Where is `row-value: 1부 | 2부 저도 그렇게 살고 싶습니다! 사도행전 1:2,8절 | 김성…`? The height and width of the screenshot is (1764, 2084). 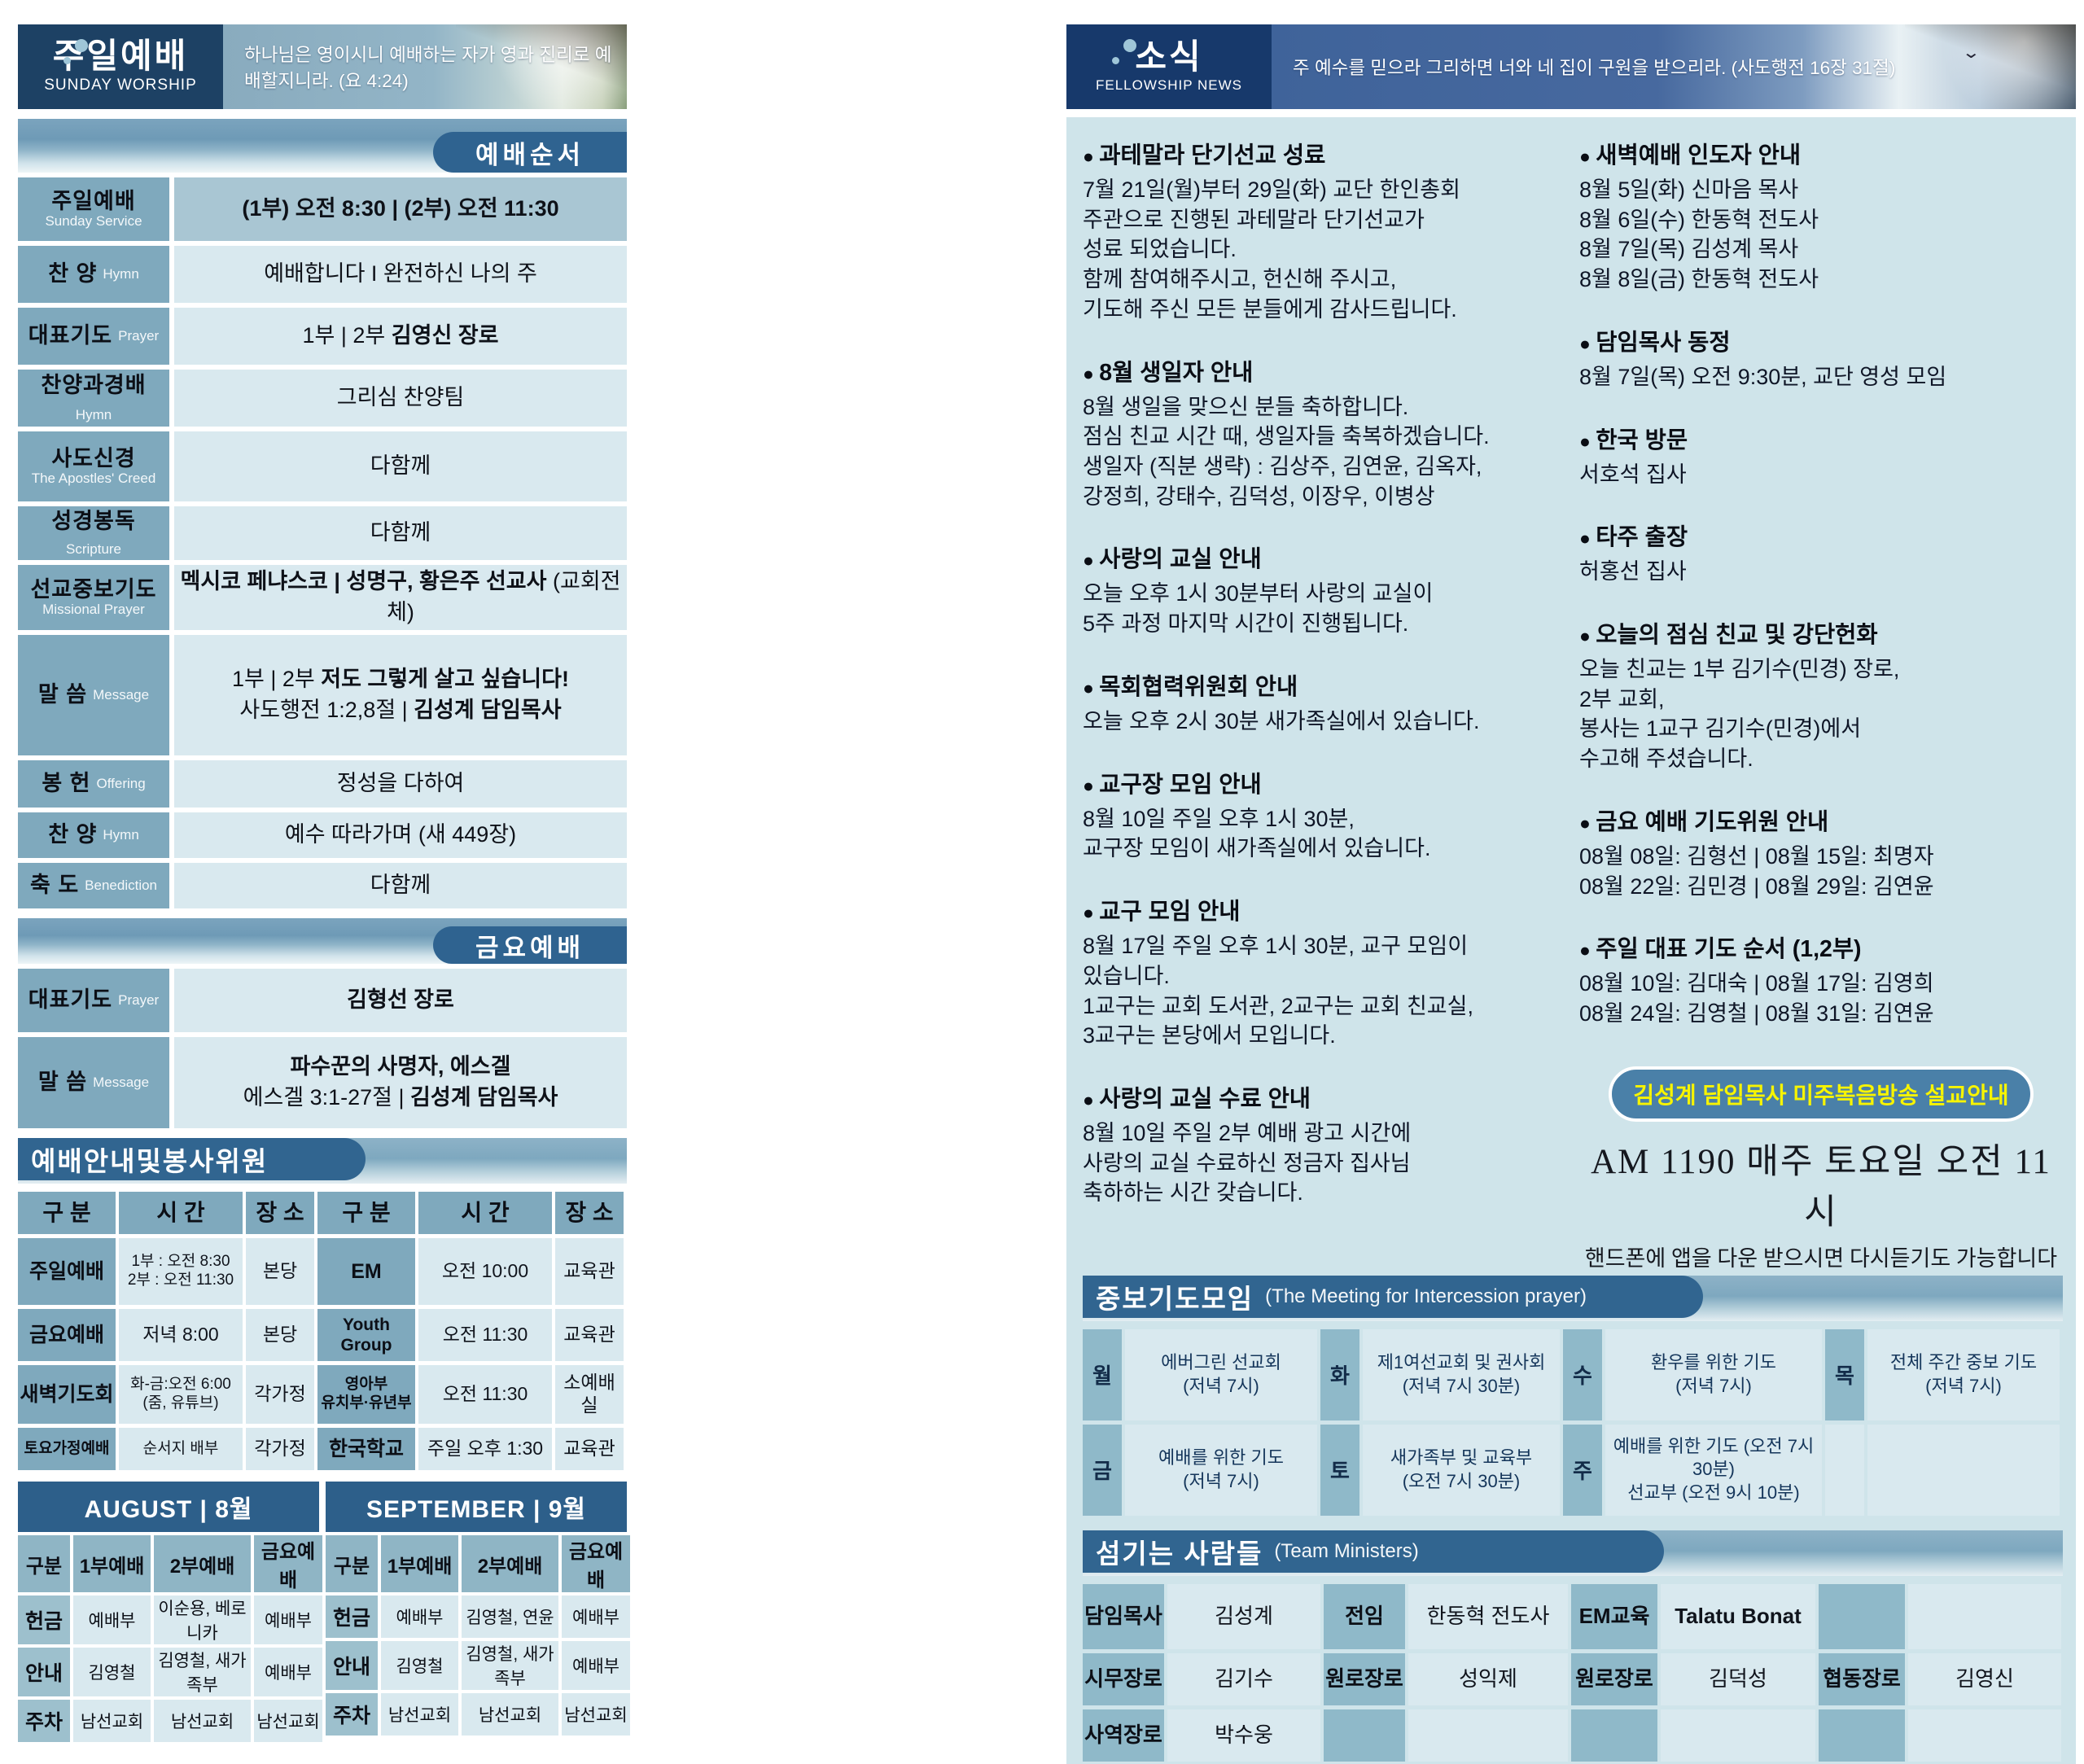 row-value: 1부 | 2부 저도 그렇게 살고 싶습니다! 사도행전 1:2,8절 | 김성… is located at coordinates (400, 695).